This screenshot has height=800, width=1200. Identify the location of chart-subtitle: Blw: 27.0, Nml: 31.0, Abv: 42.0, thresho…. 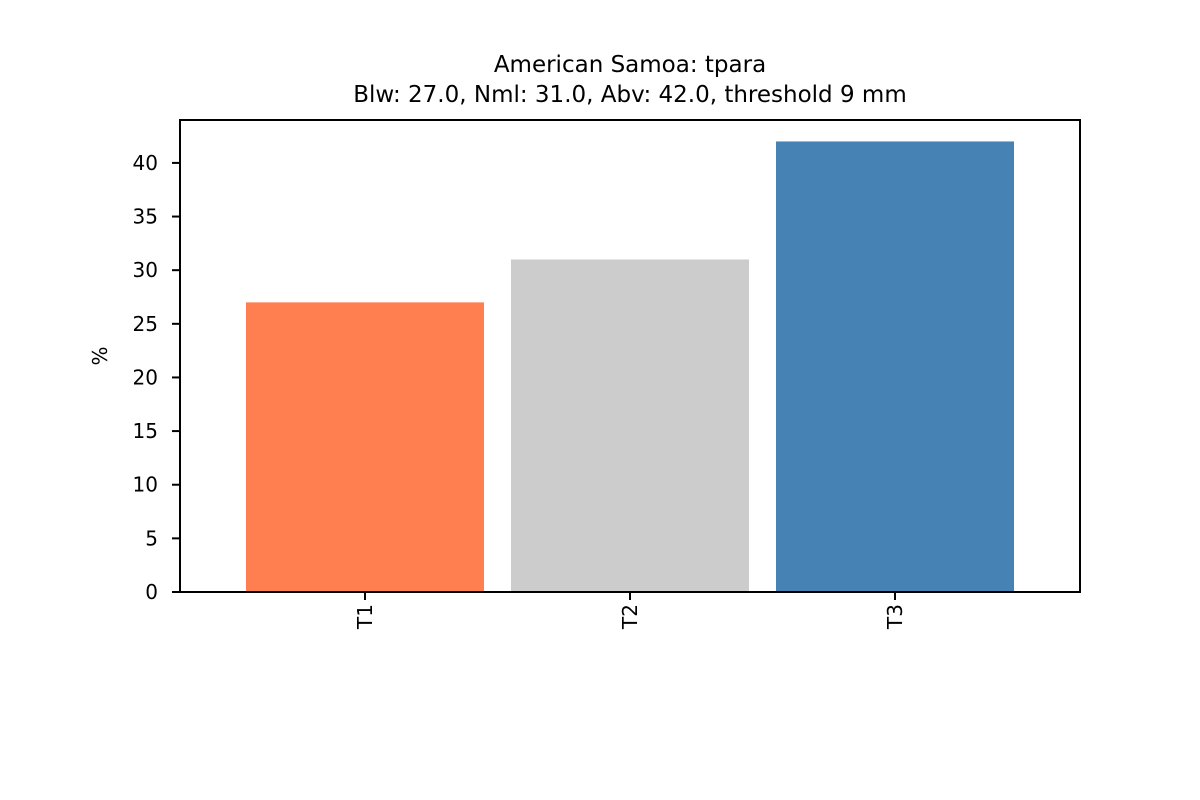
(629, 95).